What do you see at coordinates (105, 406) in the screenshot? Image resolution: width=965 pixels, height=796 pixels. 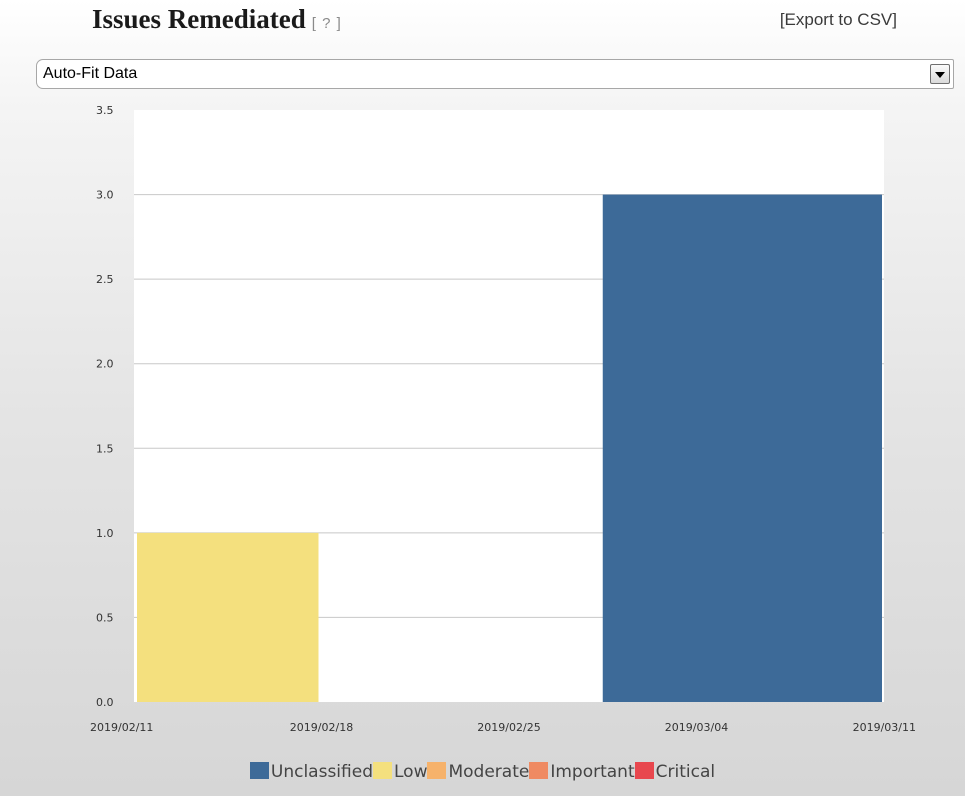 I see `y-axis-labels: 0.0 0.5 1.0 1.5 2.0 2.5 3.0 3.5` at bounding box center [105, 406].